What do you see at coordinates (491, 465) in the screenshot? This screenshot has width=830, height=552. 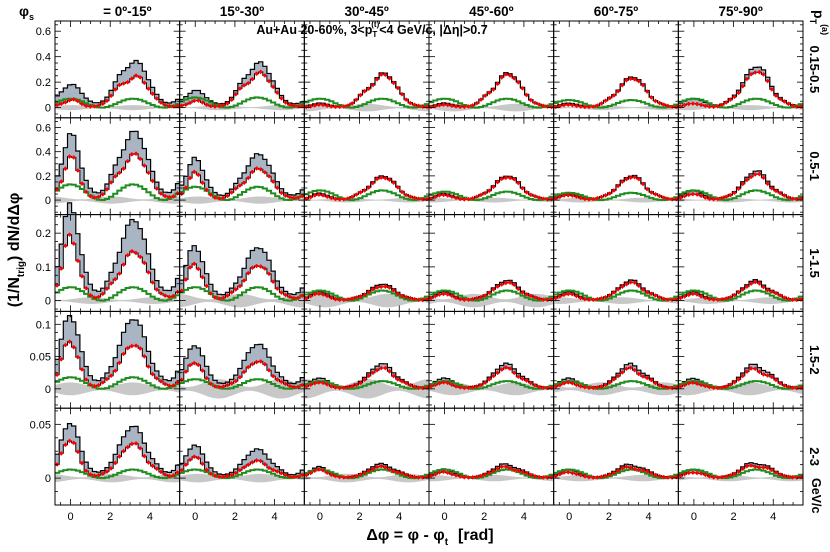 I see `panel-r4-c3: 0 2 4` at bounding box center [491, 465].